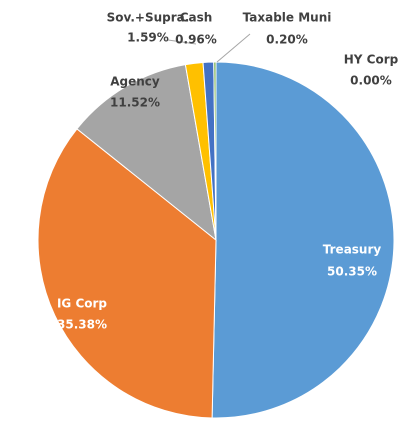 The width and height of the screenshot is (412, 435). I want to click on slice-label: Sov.+Supra., so click(148, 18).